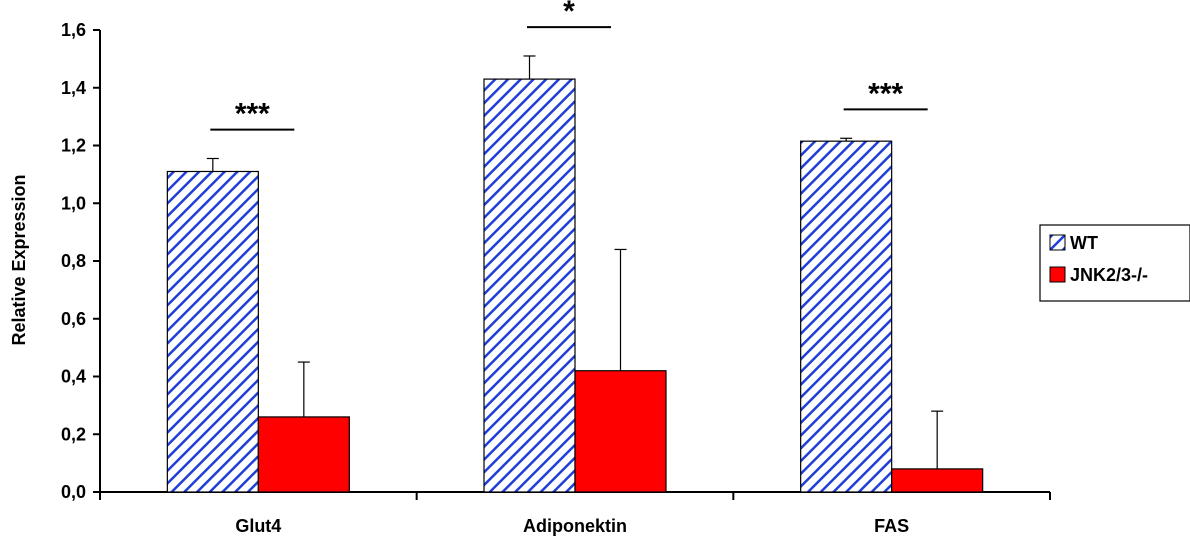 Image resolution: width=1190 pixels, height=543 pixels. What do you see at coordinates (575, 526) in the screenshot?
I see `category-label: Adiponektin` at bounding box center [575, 526].